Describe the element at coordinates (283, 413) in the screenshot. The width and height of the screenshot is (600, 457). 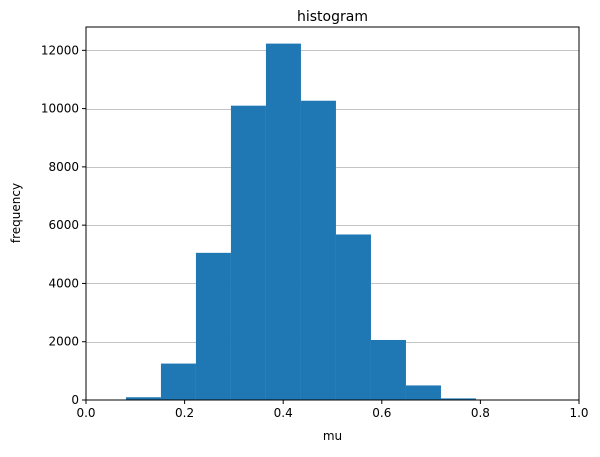
I see `x-tick-label: 0.4` at that location.